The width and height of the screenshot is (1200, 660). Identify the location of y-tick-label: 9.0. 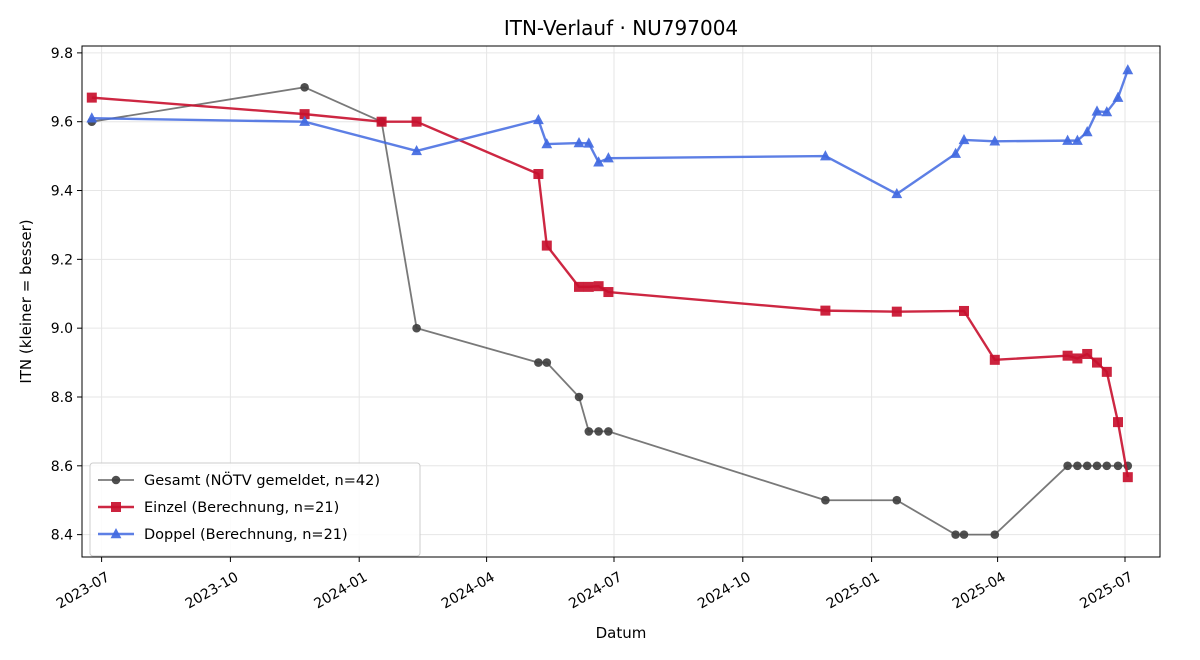
(62, 329).